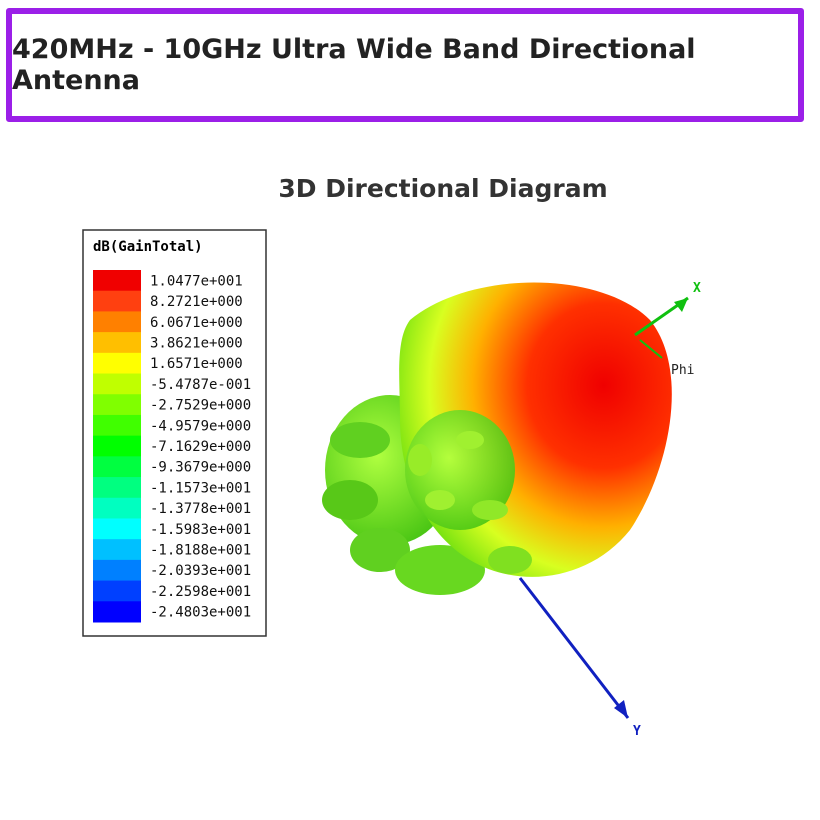 The height and width of the screenshot is (820, 820). Describe the element at coordinates (200, 447) in the screenshot. I see `legend-label: -7.1629e+000` at that location.